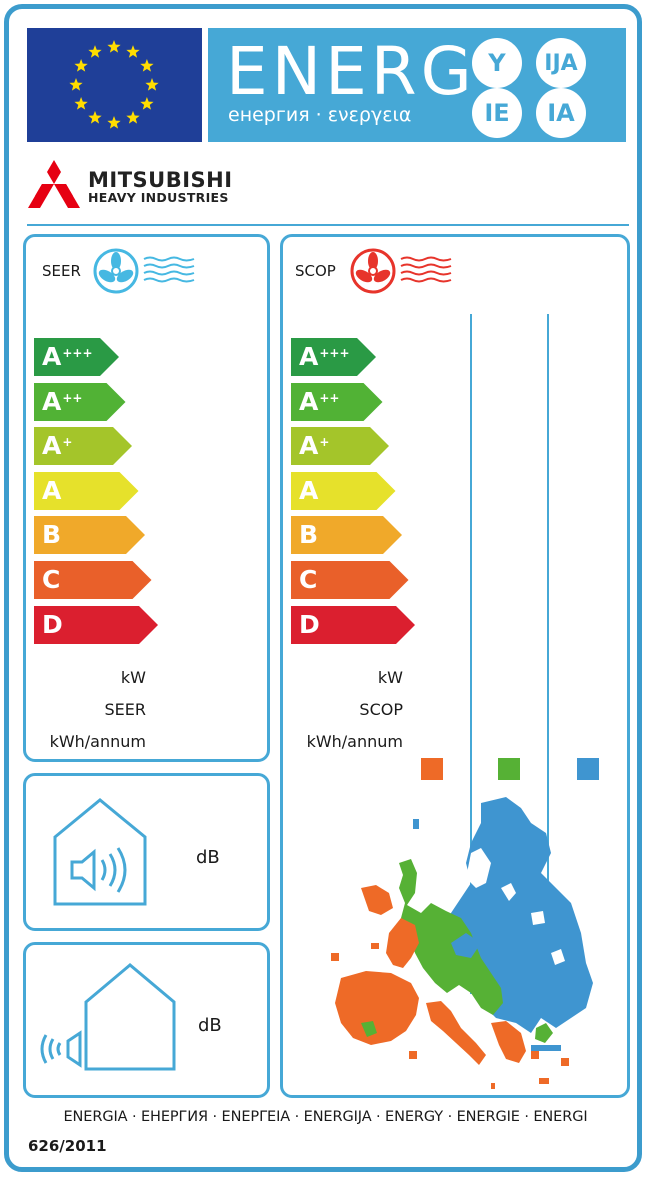 The height and width of the screenshot is (1181, 651). I want to click on seer-class-arrow: A++, so click(80, 401).